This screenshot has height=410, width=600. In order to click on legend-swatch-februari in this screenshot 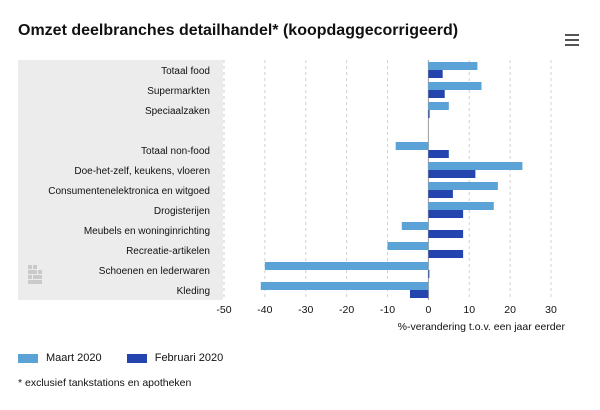, I will do `click(136, 358)`.